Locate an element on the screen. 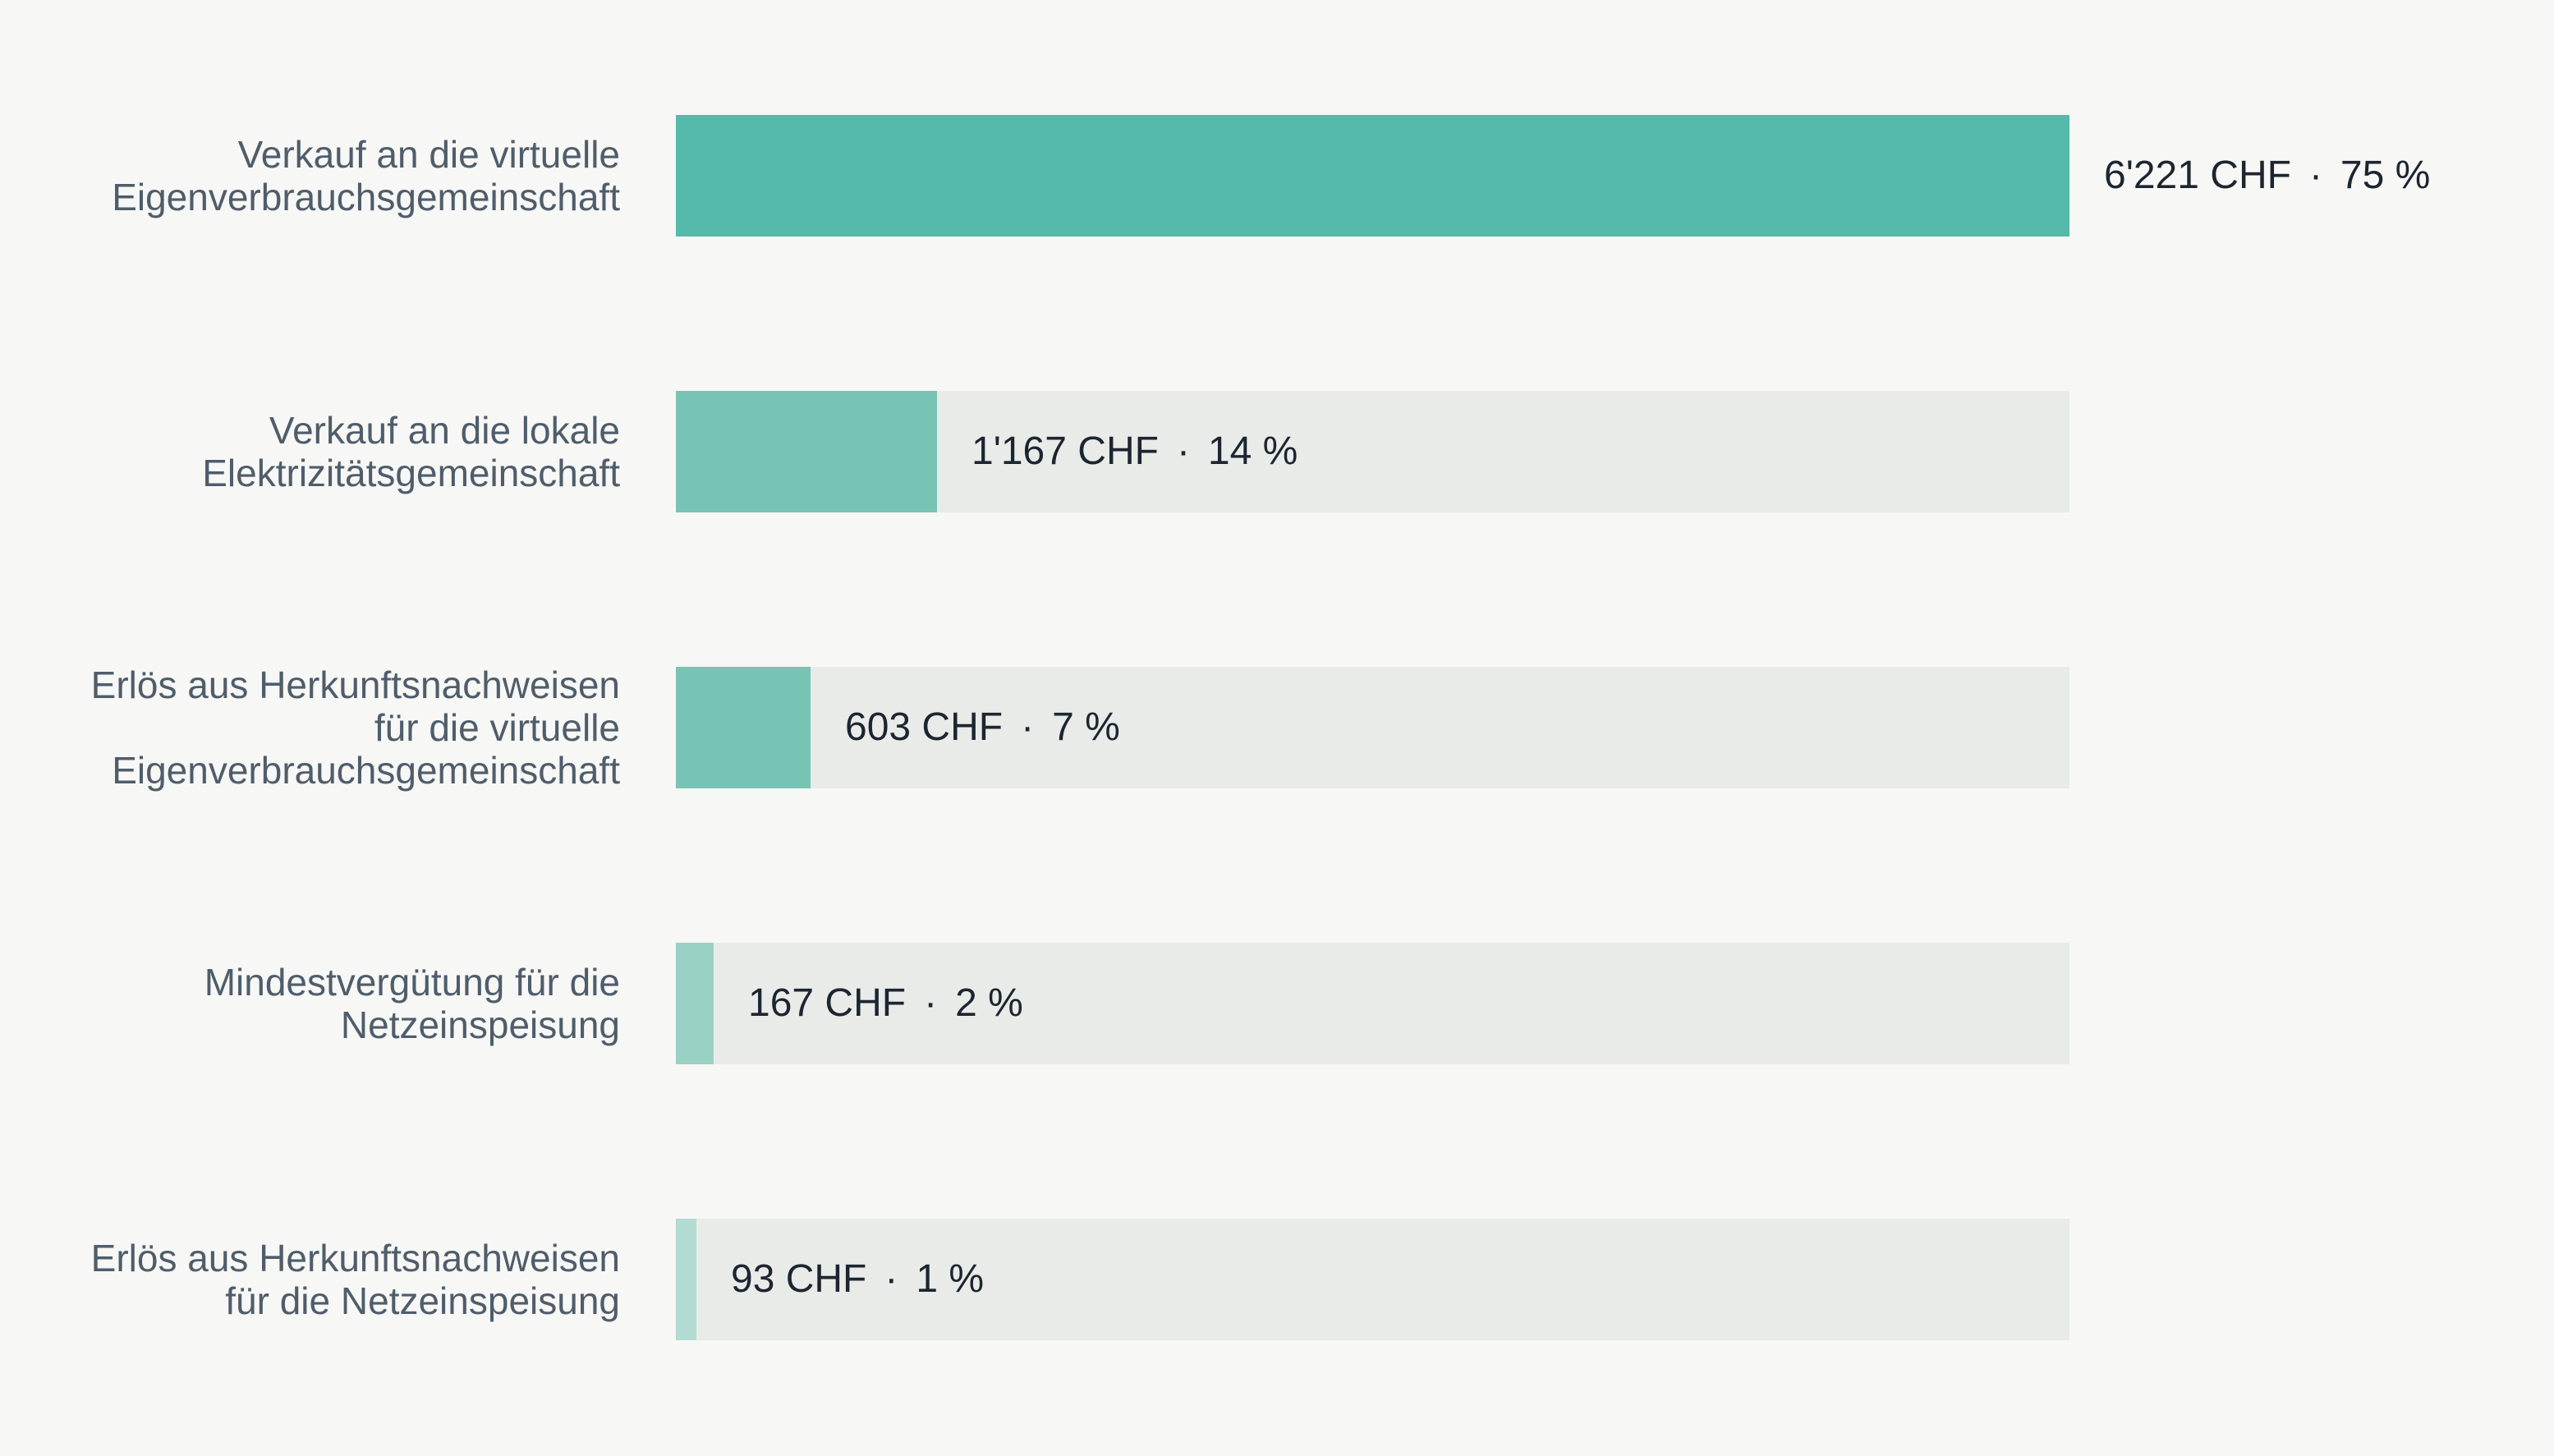 The height and width of the screenshot is (1456, 2554). amount-label: 603 CHF is located at coordinates (924, 727).